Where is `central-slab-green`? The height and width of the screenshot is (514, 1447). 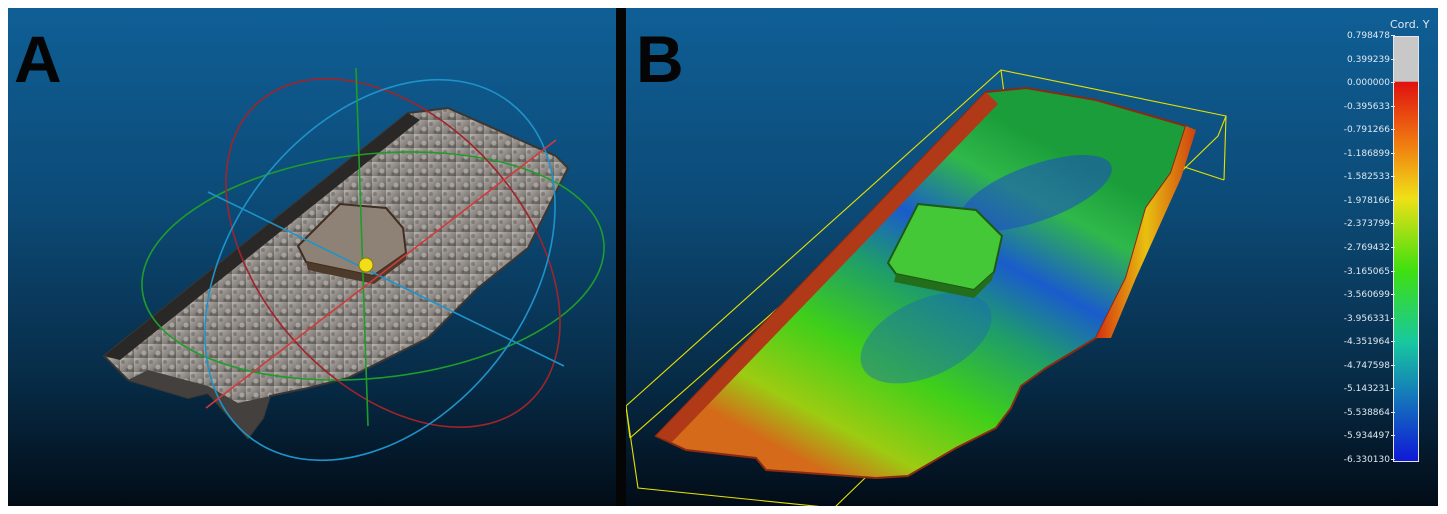 central-slab-green is located at coordinates (945, 247).